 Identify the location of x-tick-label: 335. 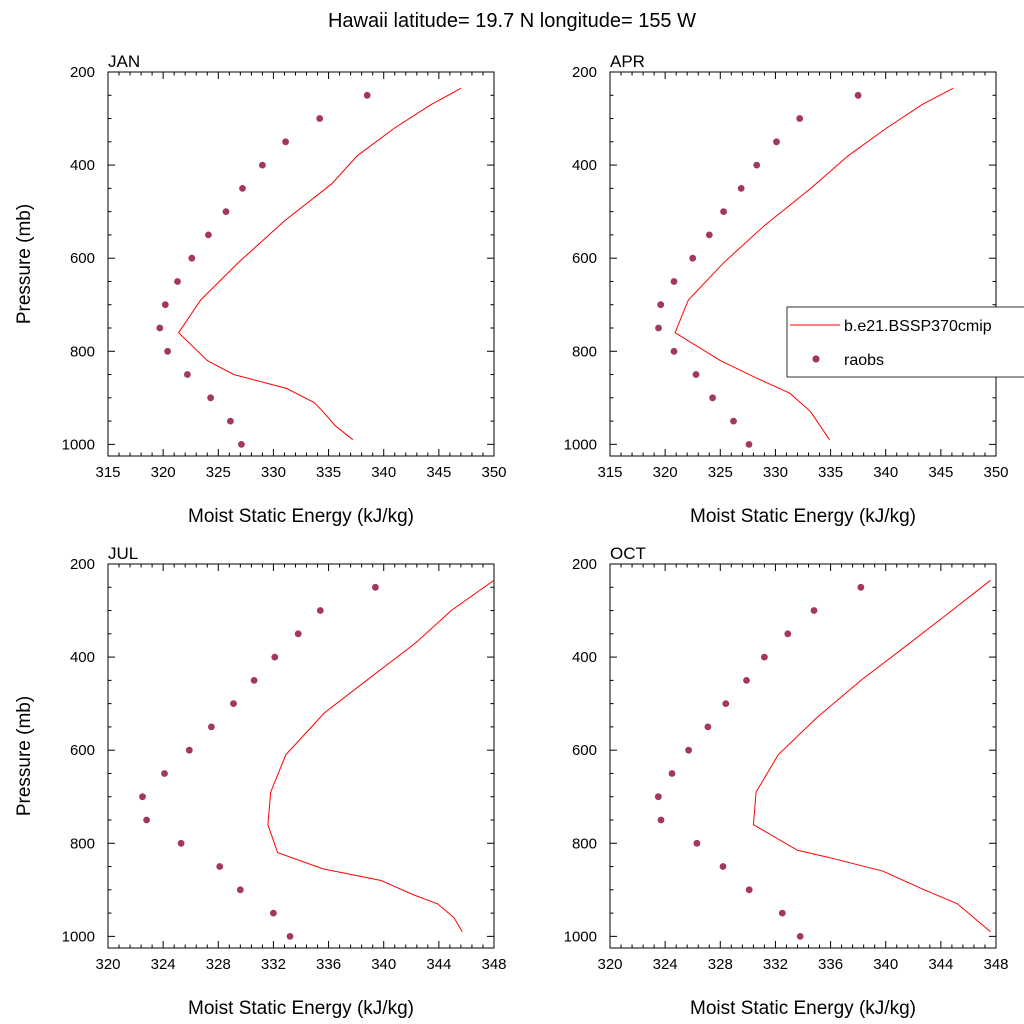
(830, 472).